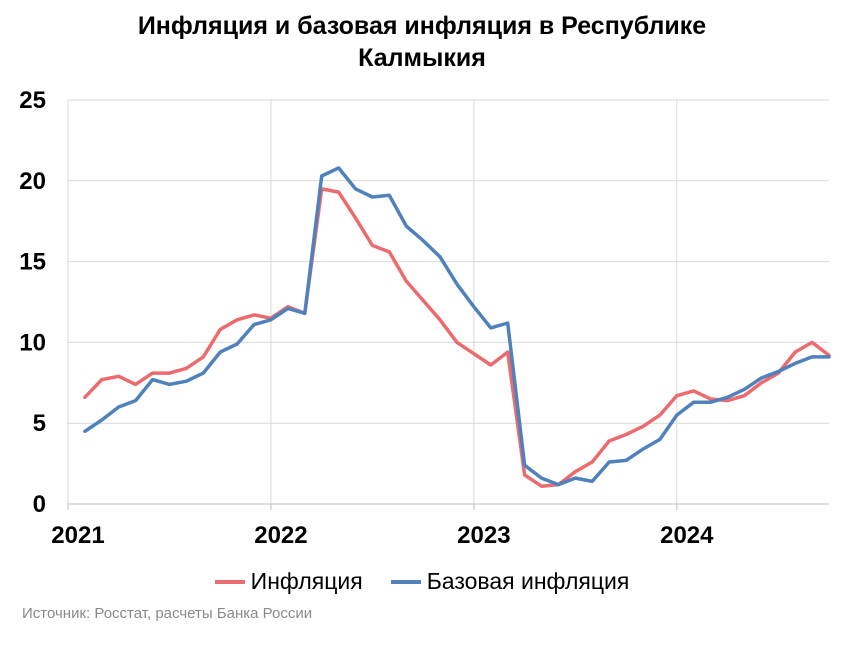  Describe the element at coordinates (32, 342) in the screenshot. I see `y-tick-label: 10` at that location.